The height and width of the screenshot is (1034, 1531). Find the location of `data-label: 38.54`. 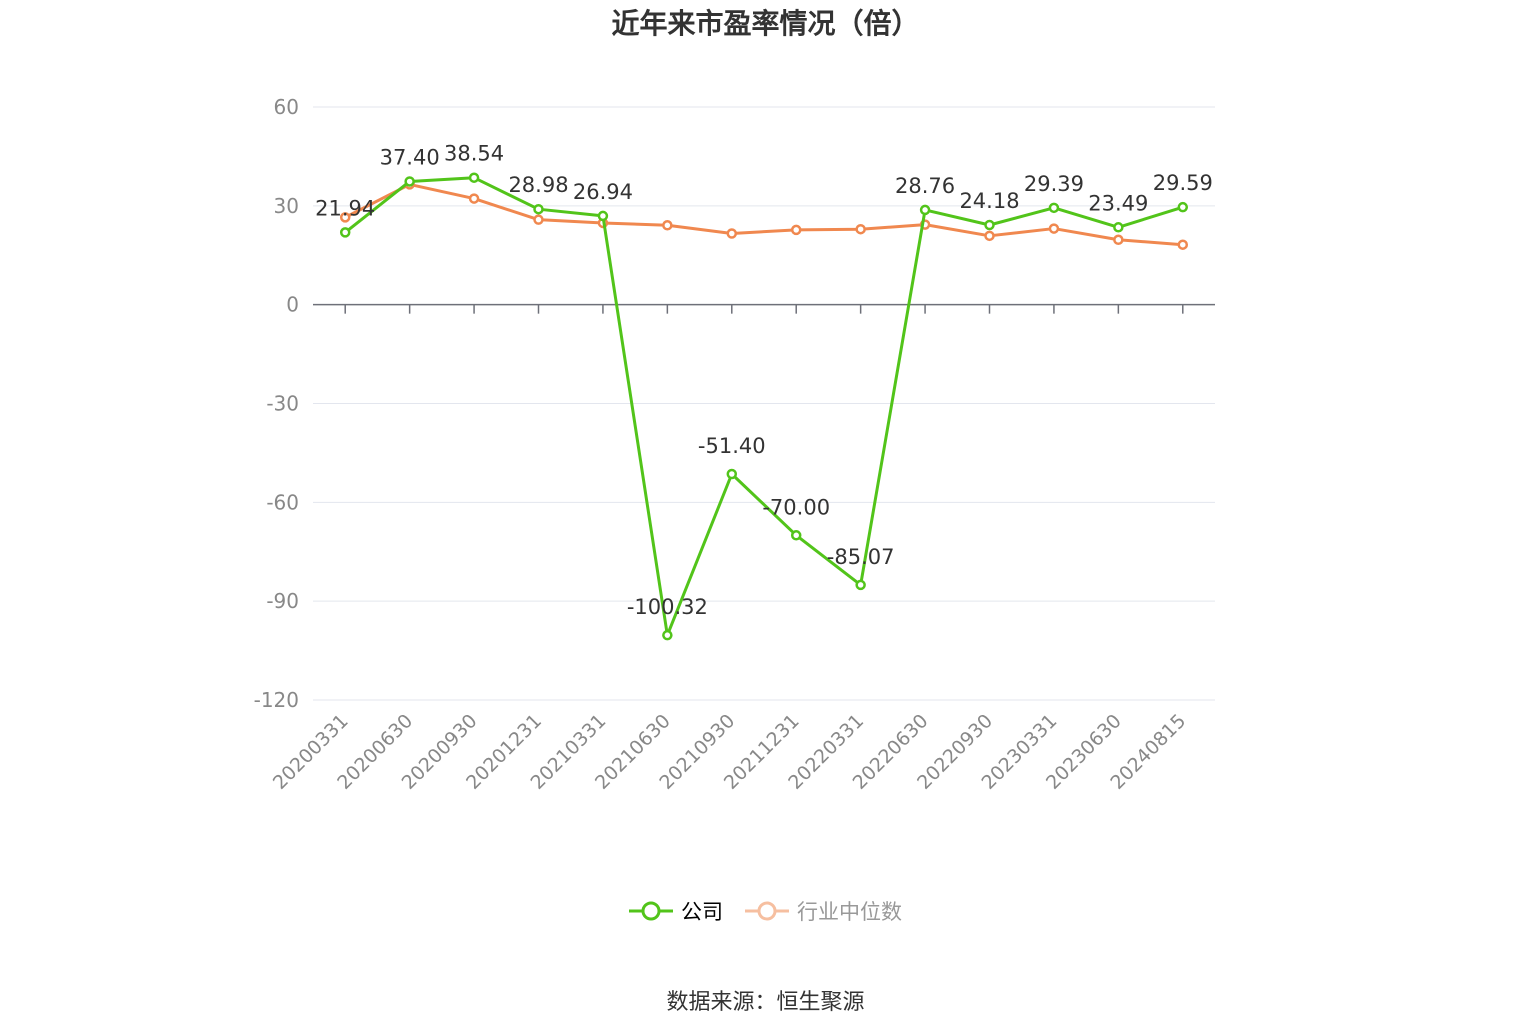

data-label: 38.54 is located at coordinates (474, 154).